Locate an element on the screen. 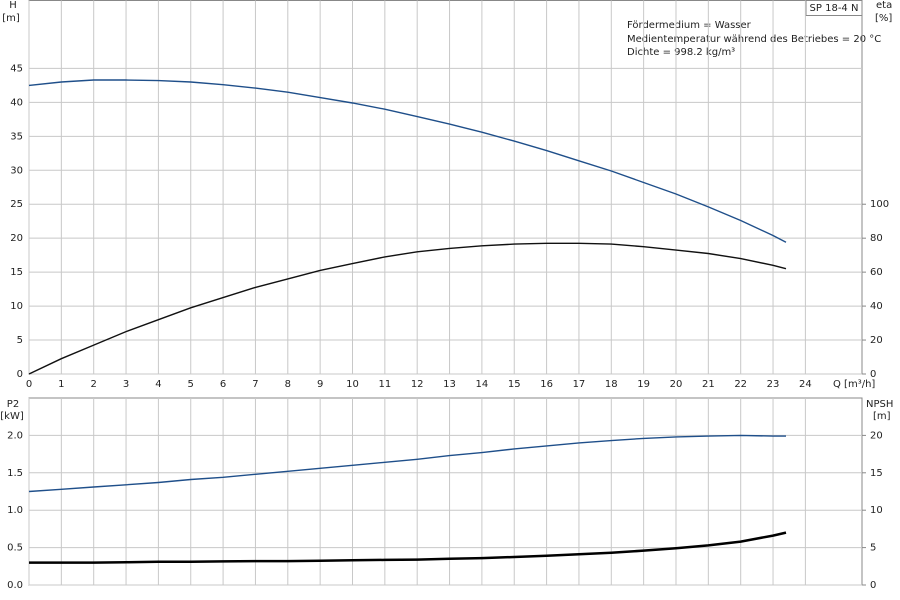  x-tick-label: 21 is located at coordinates (708, 384).